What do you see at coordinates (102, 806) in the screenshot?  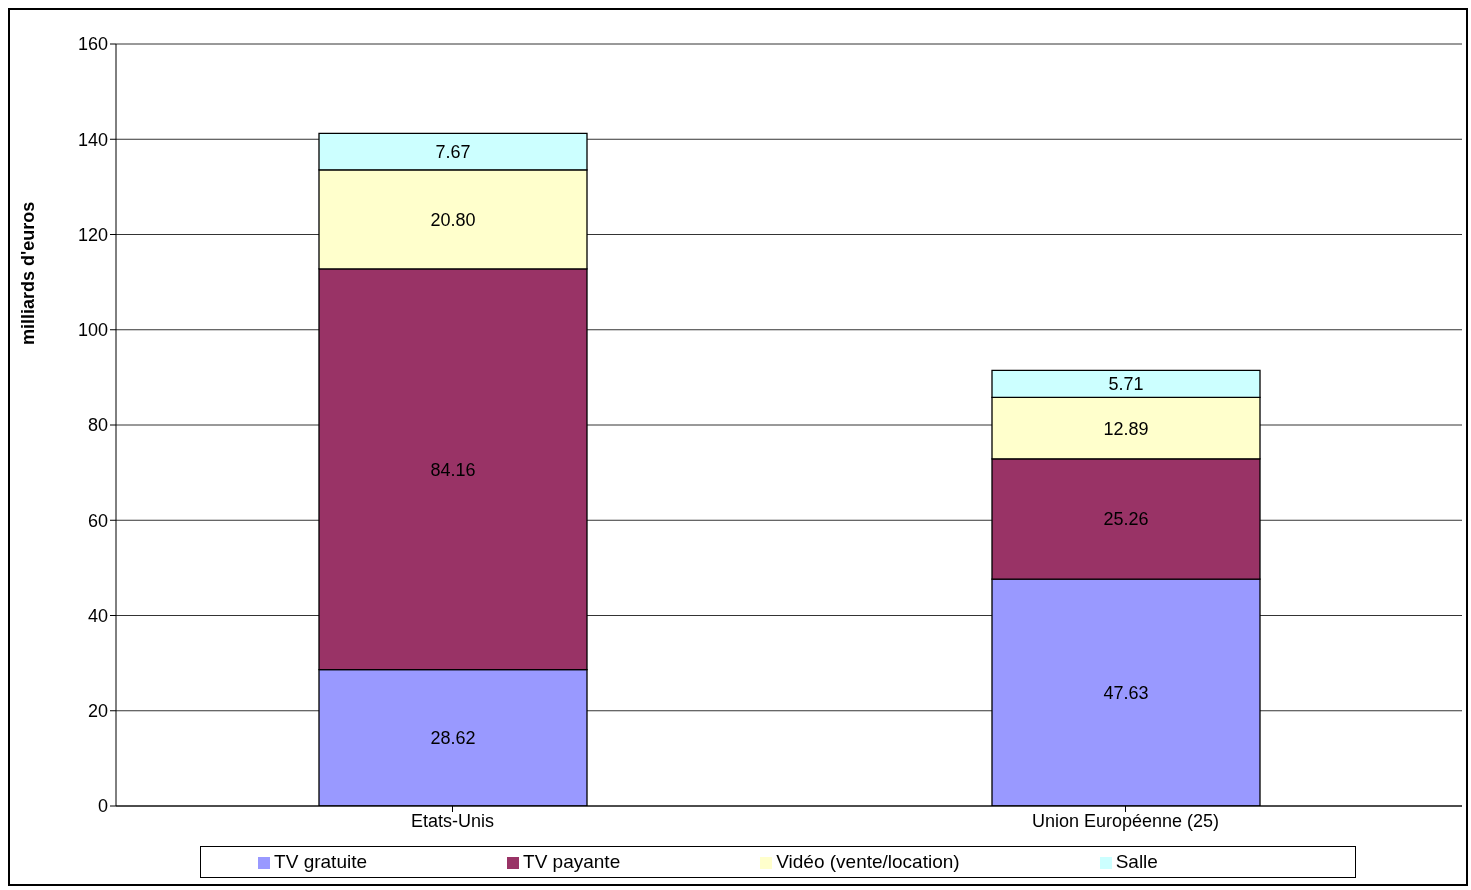 I see `y-tick-label: 0` at bounding box center [102, 806].